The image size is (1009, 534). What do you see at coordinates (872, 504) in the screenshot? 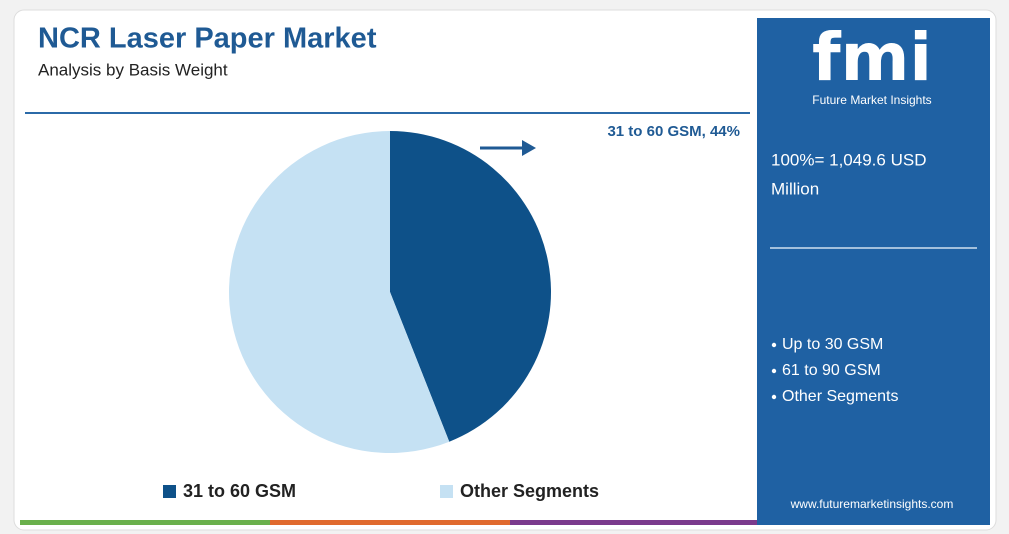
I see `website: www.futuremarketinsights.com` at bounding box center [872, 504].